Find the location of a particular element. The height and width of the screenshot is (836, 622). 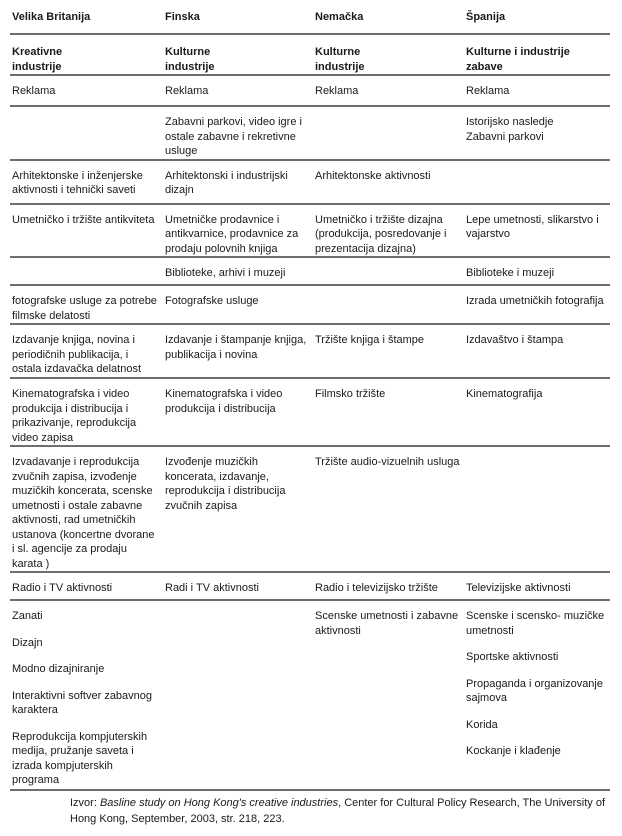

table-cell: Radi i TV aktivnosti is located at coordinates (238, 586).